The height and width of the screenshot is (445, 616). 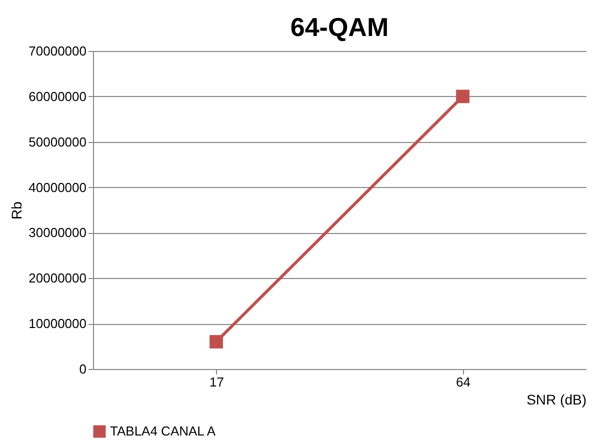 I want to click on y-tick-label: 40000000, so click(x=57, y=187).